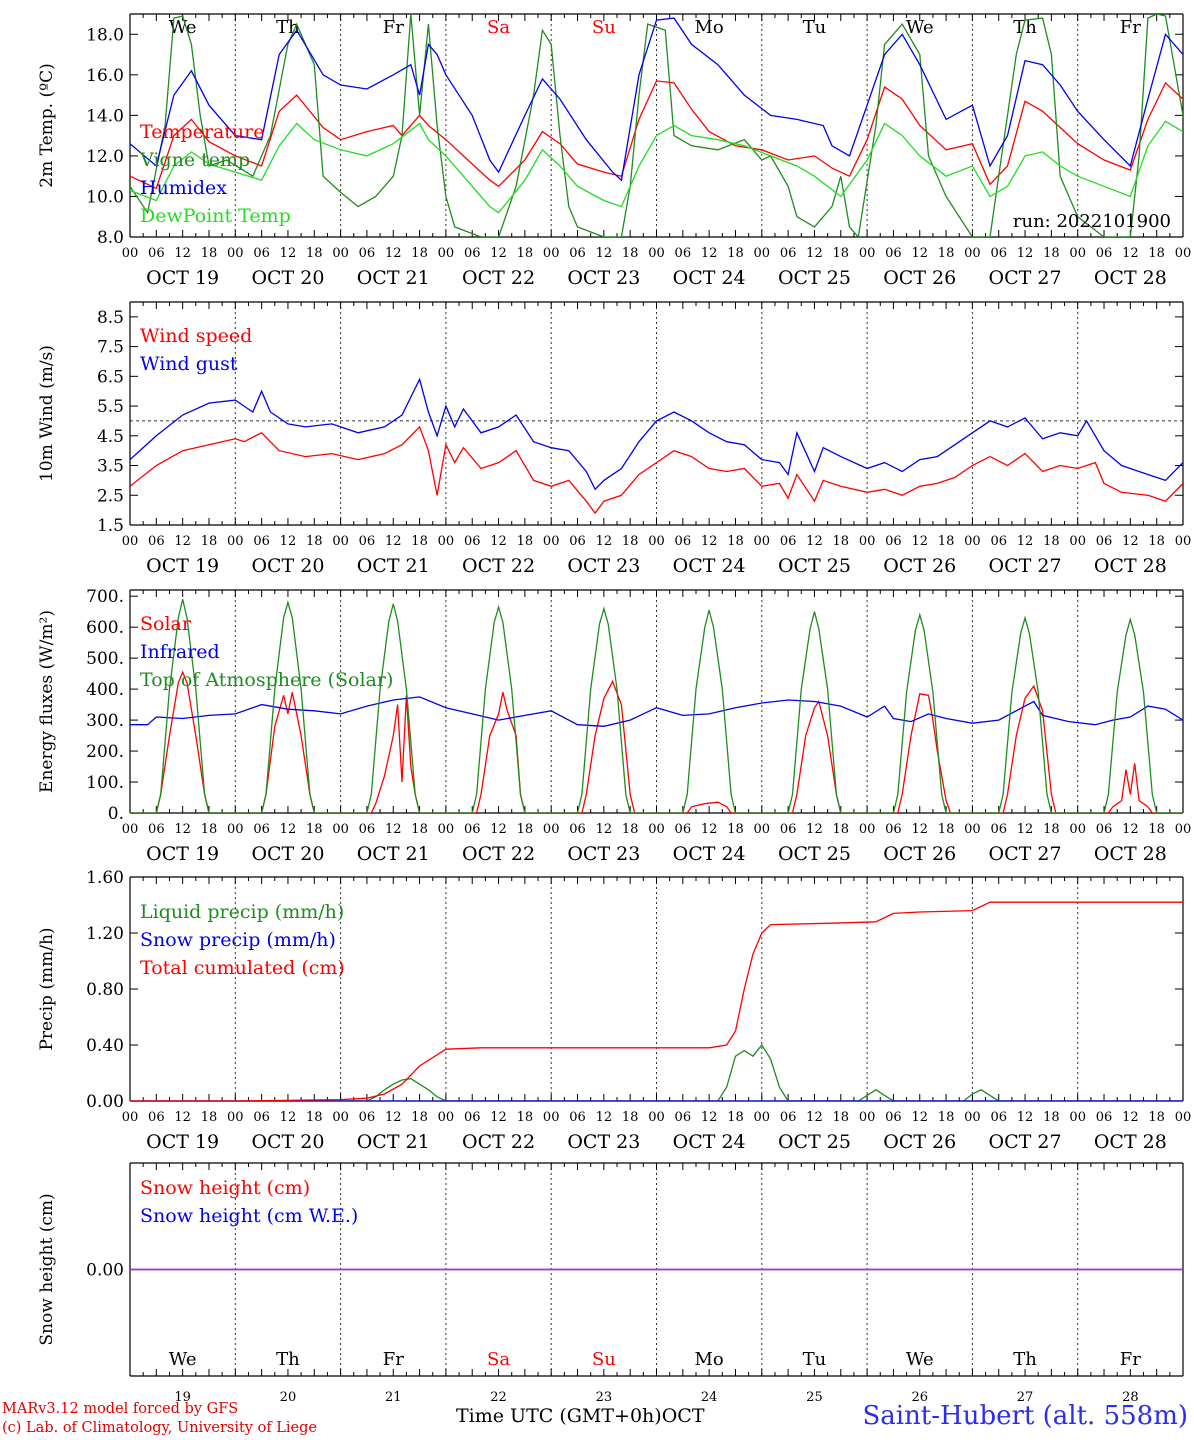 This screenshot has height=1440, width=1194. Describe the element at coordinates (110, 407) in the screenshot. I see `y-tick-label: 5.5` at that location.